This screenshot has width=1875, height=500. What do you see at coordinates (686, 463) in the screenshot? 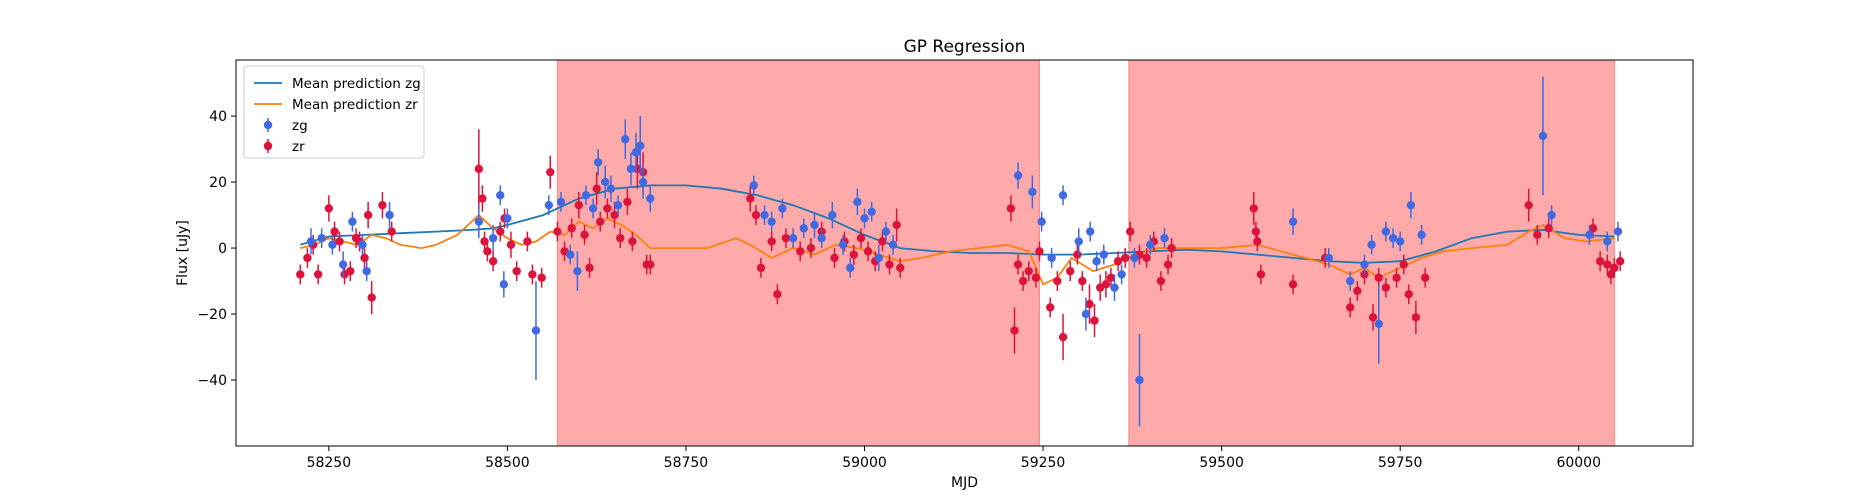
I see `x-tick-label: 58750` at bounding box center [686, 463].